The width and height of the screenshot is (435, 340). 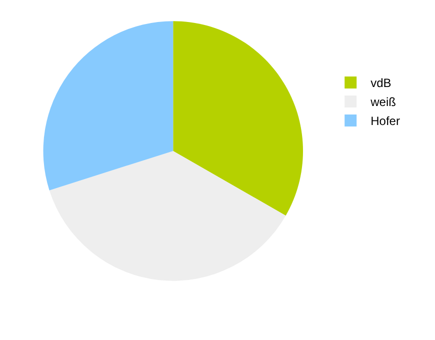 What do you see at coordinates (385, 121) in the screenshot?
I see `legend-label: Hofer` at bounding box center [385, 121].